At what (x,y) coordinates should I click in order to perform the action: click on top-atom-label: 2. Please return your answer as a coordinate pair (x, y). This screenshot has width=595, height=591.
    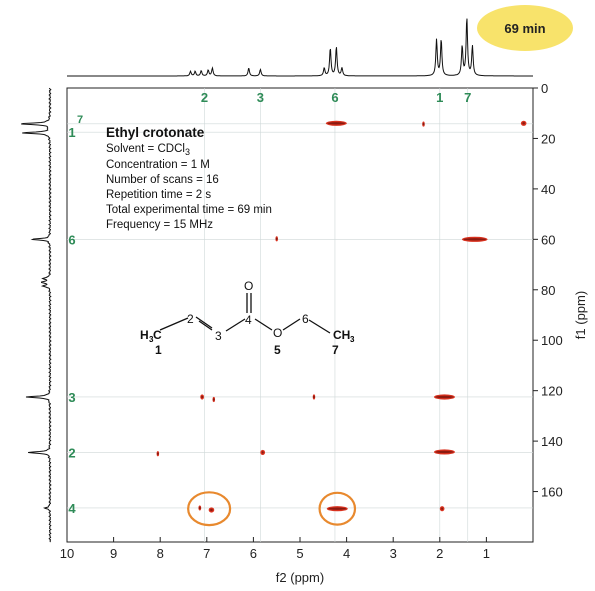
    Looking at the image, I should click on (204, 97).